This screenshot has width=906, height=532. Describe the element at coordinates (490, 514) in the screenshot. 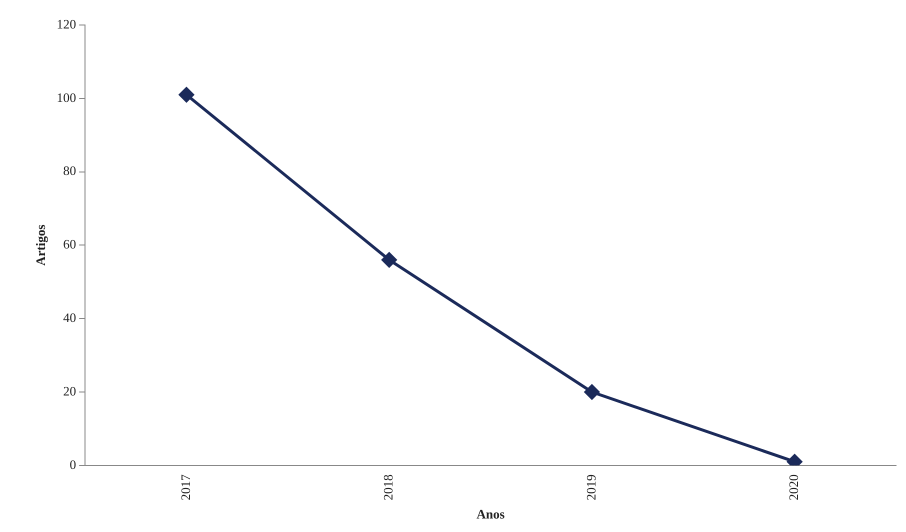

I see `x-axis-title: Anos` at that location.